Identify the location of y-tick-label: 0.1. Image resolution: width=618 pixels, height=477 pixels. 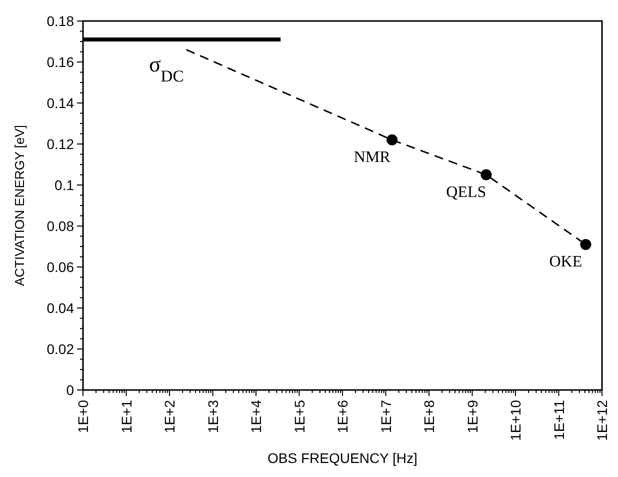
(64, 185).